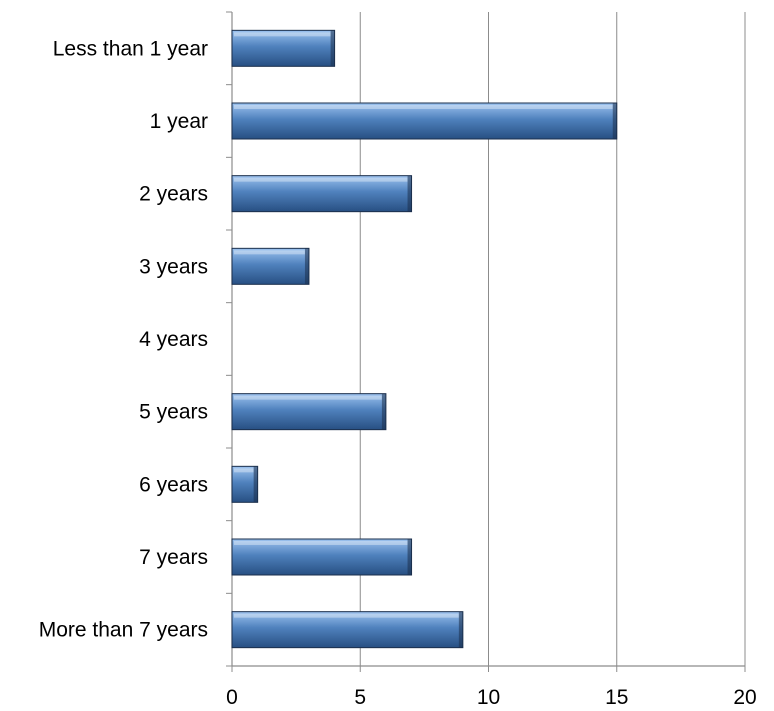 The width and height of the screenshot is (774, 711). I want to click on category-label: Less than 1 year, so click(130, 48).